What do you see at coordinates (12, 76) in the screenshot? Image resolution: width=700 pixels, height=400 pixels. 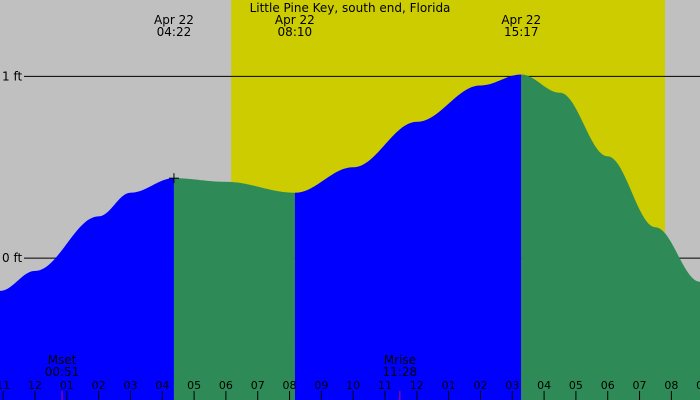 I see `reference-line-label: 1 ft` at bounding box center [12, 76].